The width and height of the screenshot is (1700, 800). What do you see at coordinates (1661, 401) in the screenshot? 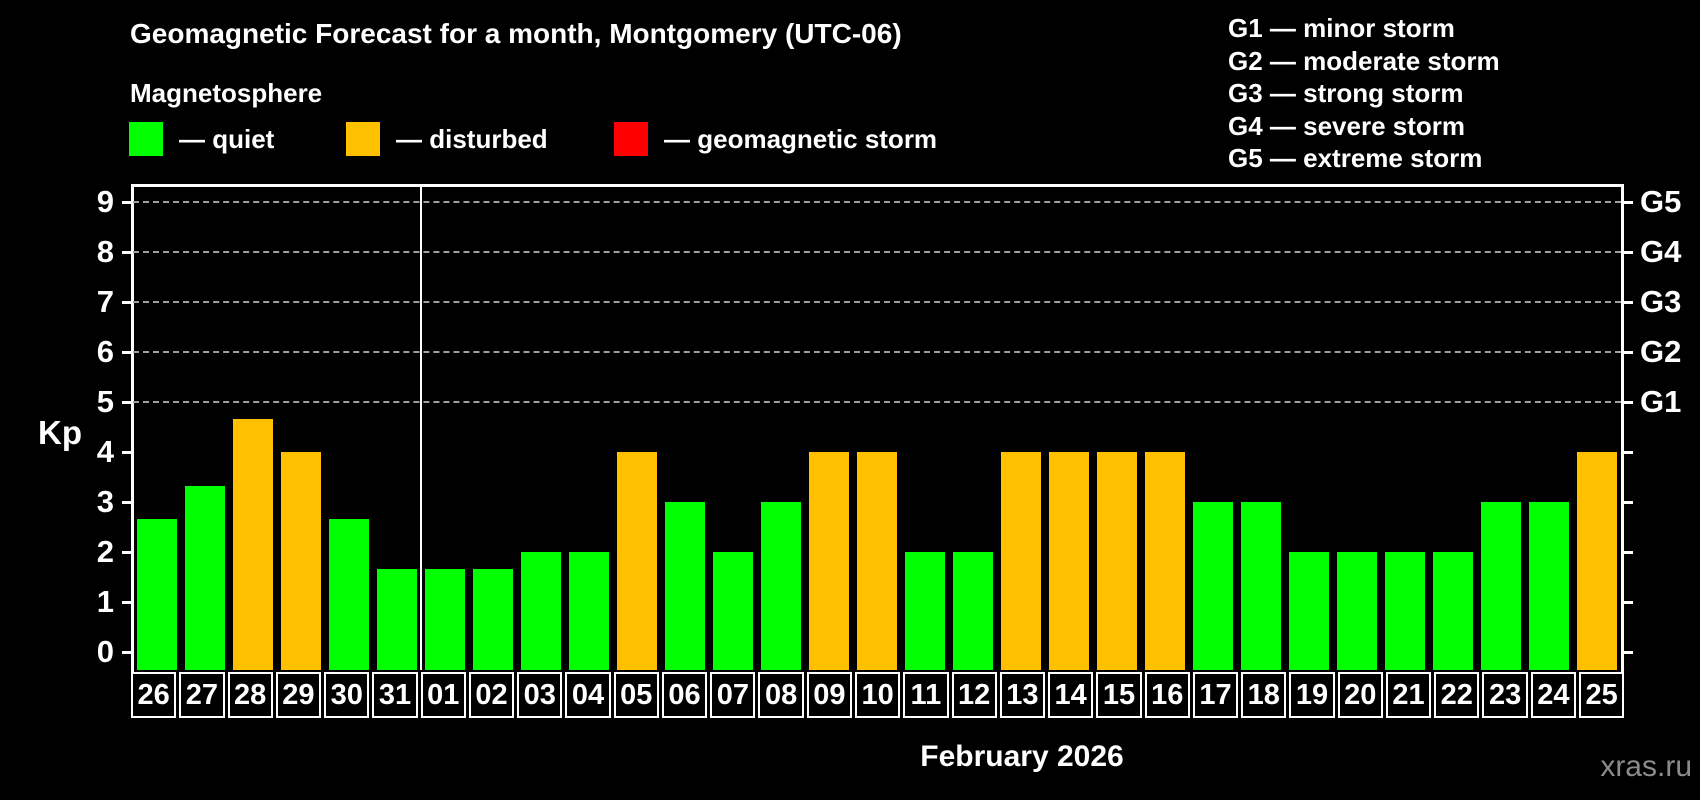
I see `g-scale-label-g1: G1` at bounding box center [1661, 401].